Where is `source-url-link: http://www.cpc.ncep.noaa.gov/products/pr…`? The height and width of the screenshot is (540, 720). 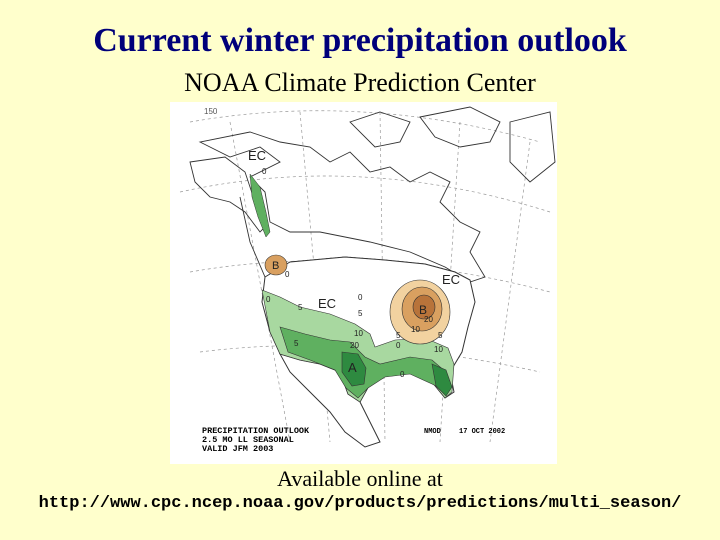 source-url-link: http://www.cpc.ncep.noaa.gov/products/pr… is located at coordinates (360, 503).